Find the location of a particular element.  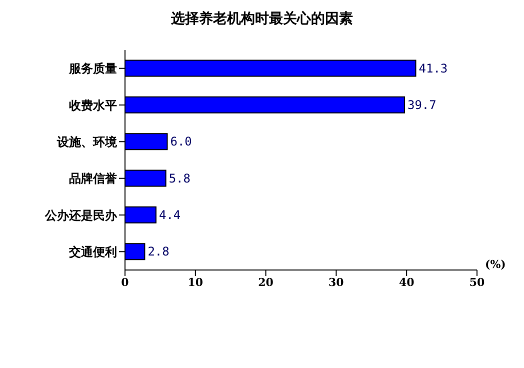

data-label: 5.8 is located at coordinates (179, 178).